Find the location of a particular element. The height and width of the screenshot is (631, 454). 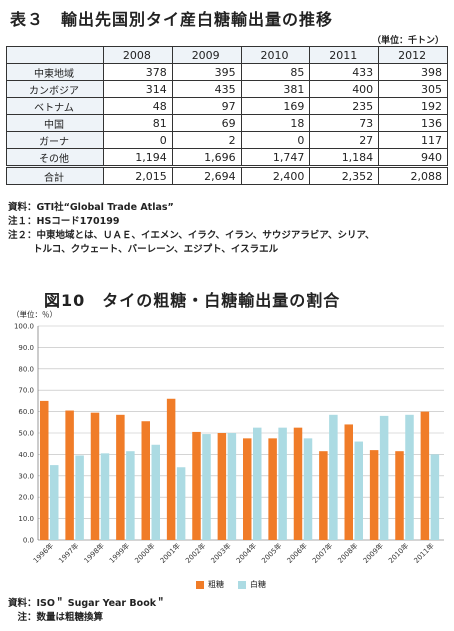

x-tick-label: 1996年 is located at coordinates (43, 553).